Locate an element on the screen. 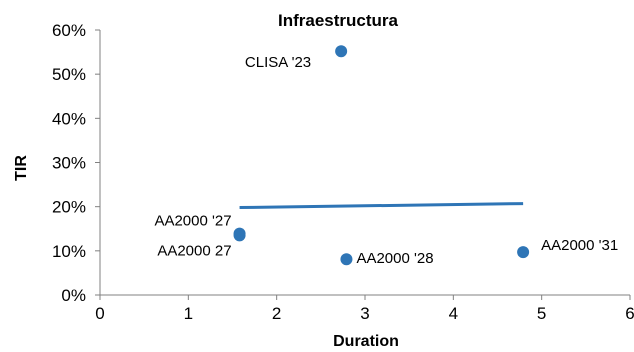 The width and height of the screenshot is (634, 352). data-label: AA2000 '27 is located at coordinates (192, 221).